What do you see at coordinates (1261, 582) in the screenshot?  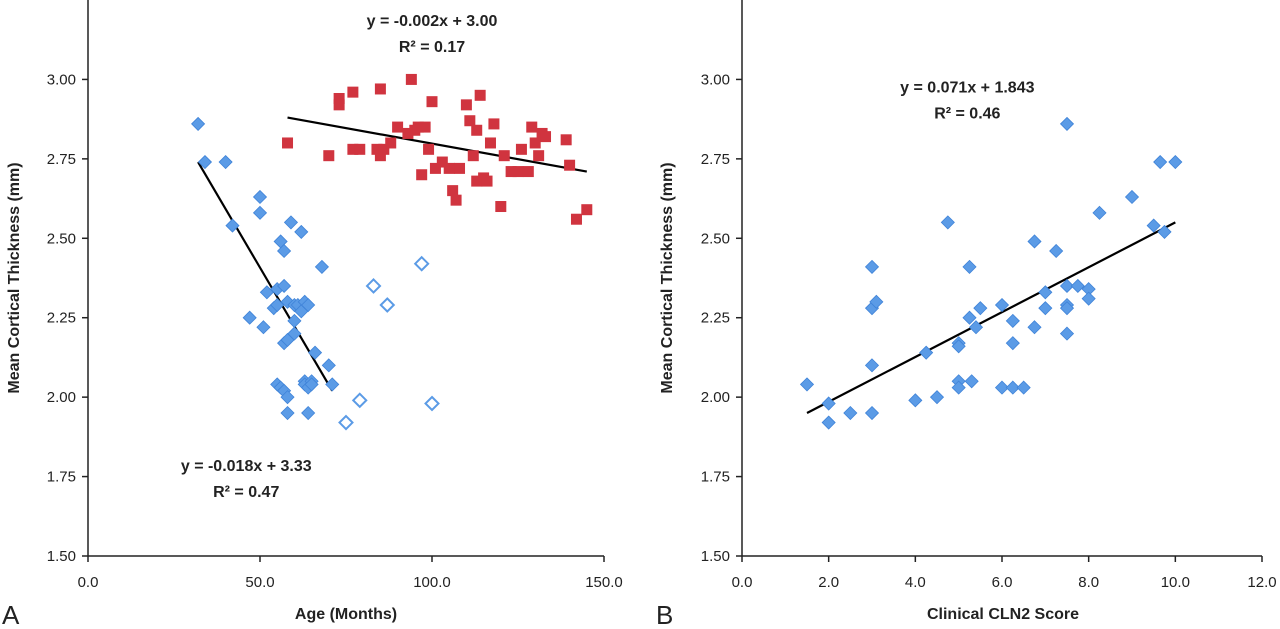 I see `panel-b-x-tick-label: 12.0` at bounding box center [1261, 582].